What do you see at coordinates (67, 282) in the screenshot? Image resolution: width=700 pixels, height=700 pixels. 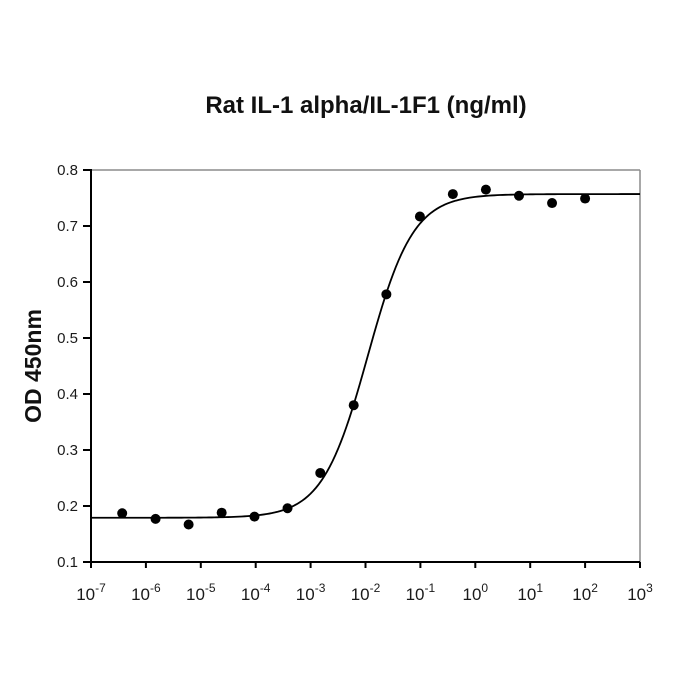 I see `y-tick-label: 0.6` at bounding box center [67, 282].